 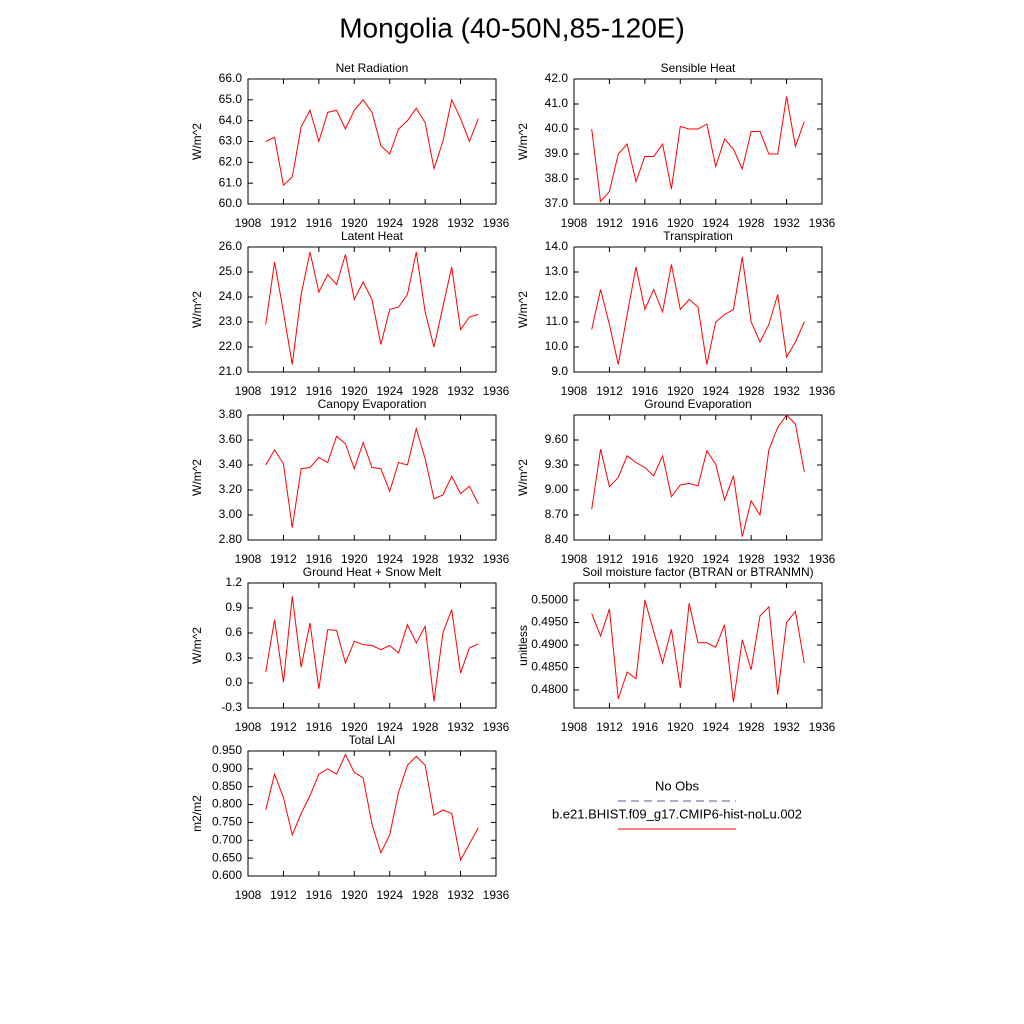 I want to click on y-tick-label: 0.5000, so click(x=549, y=599).